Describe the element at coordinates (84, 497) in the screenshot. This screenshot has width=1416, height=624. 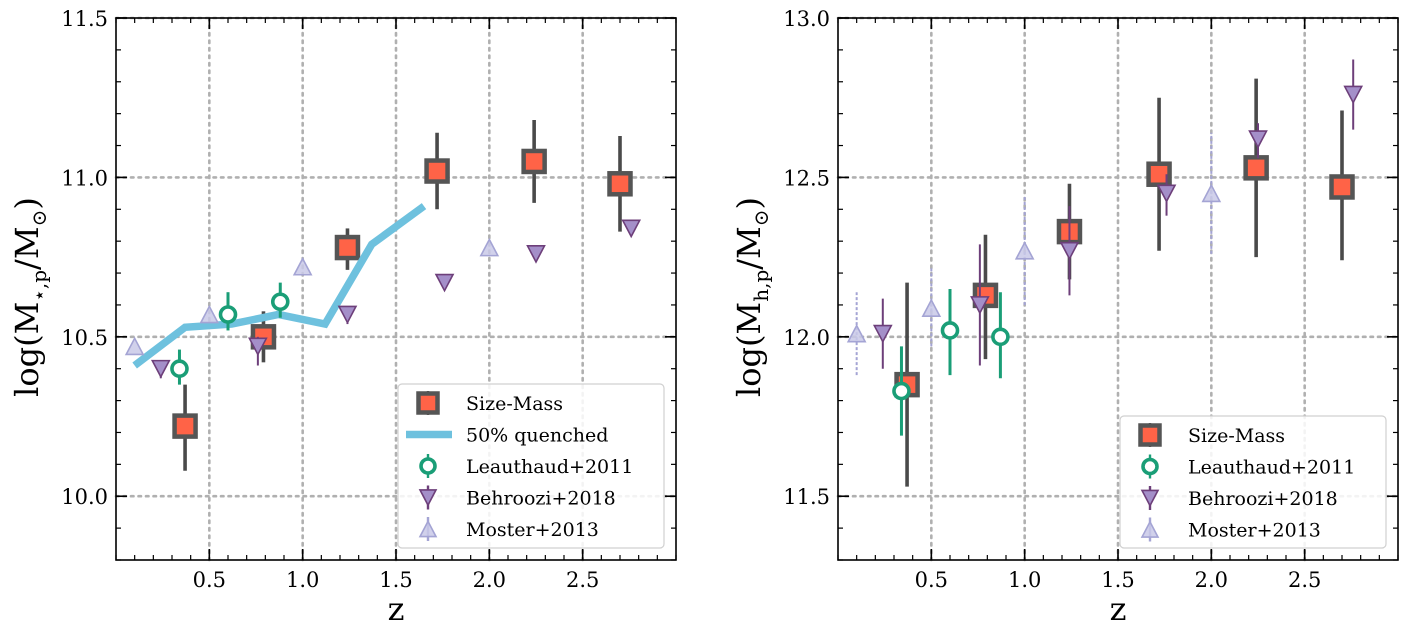
I see `y-tick-label: 10.0` at that location.